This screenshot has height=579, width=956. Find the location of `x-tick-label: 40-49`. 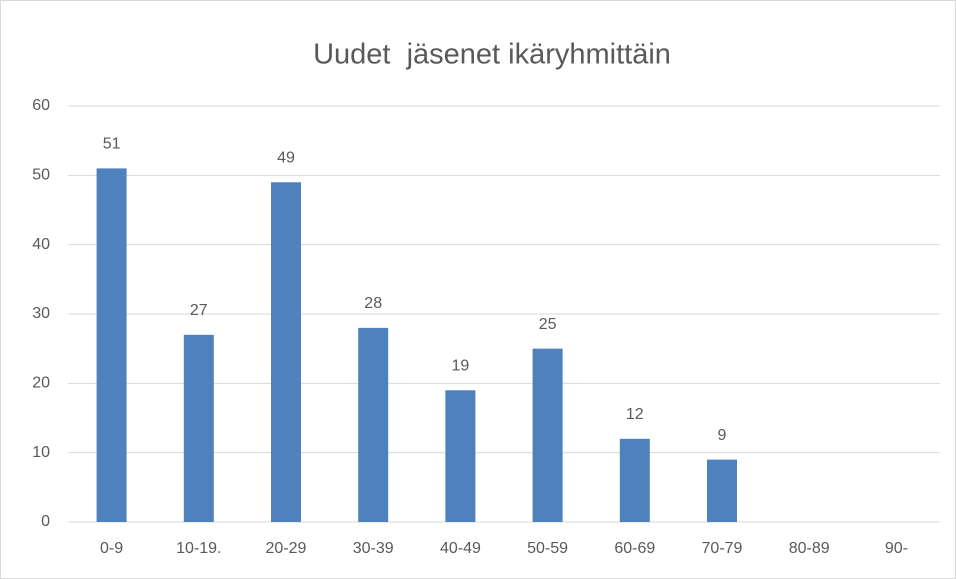

x-tick-label: 40-49 is located at coordinates (460, 548).